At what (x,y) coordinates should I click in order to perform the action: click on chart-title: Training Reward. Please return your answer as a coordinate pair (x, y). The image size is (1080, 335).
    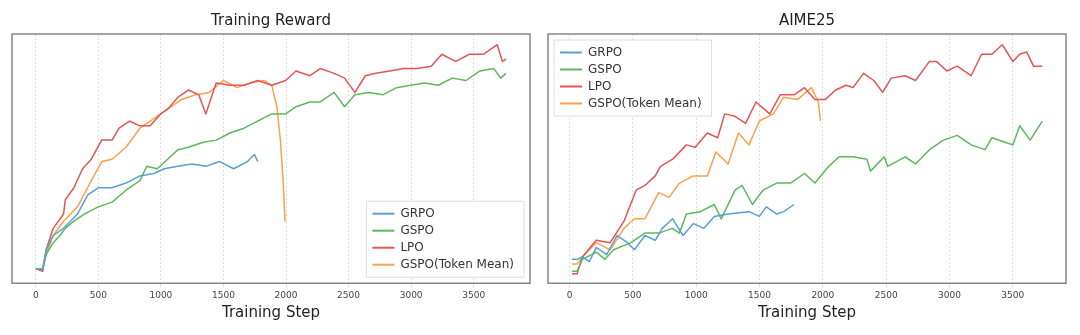
    Looking at the image, I should click on (270, 19).